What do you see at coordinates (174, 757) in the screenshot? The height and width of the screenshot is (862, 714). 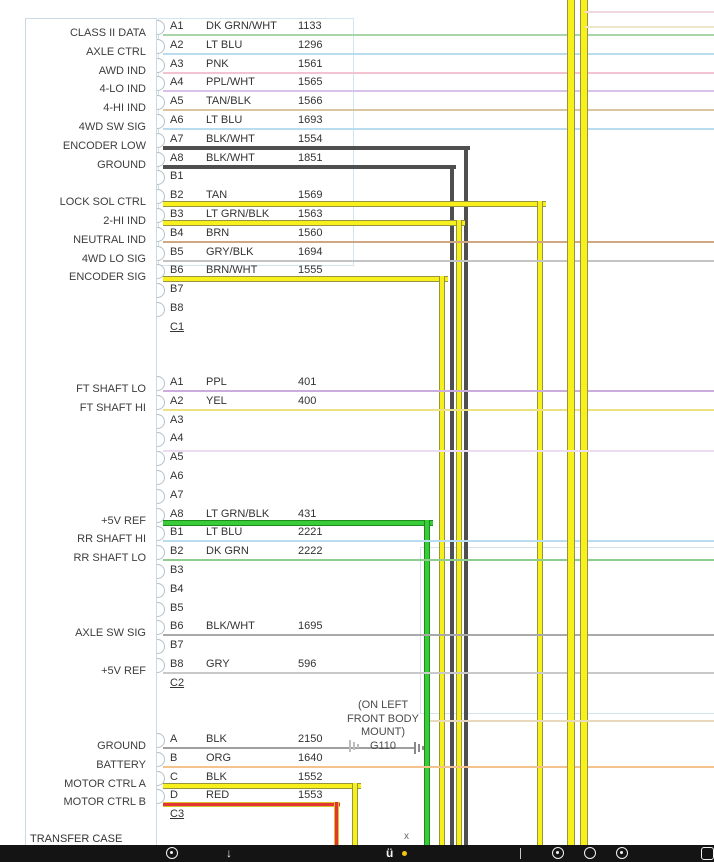 I see `pin-id: B` at bounding box center [174, 757].